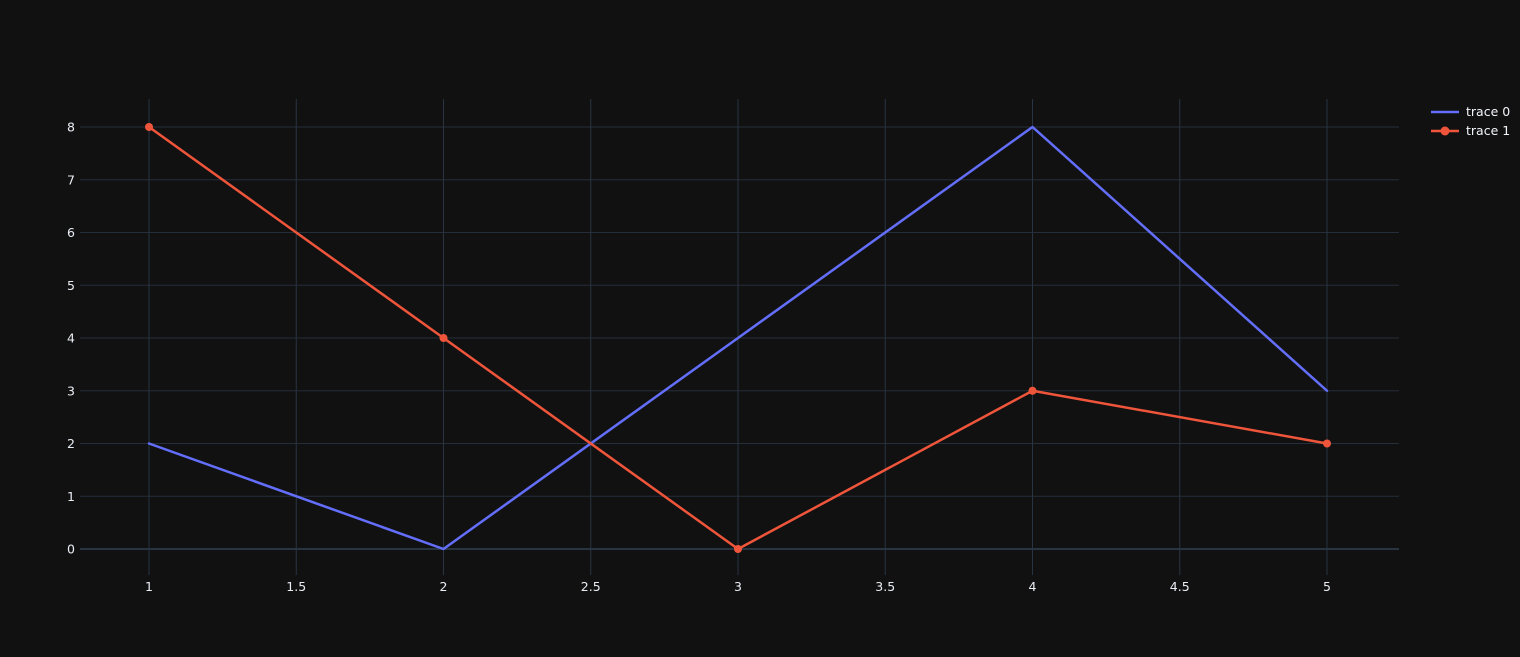  I want to click on legend-label: trace 1, so click(1488, 130).